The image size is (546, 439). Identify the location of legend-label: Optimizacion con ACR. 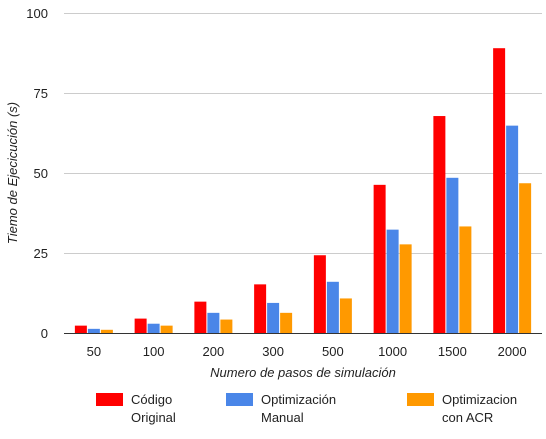
(480, 408).